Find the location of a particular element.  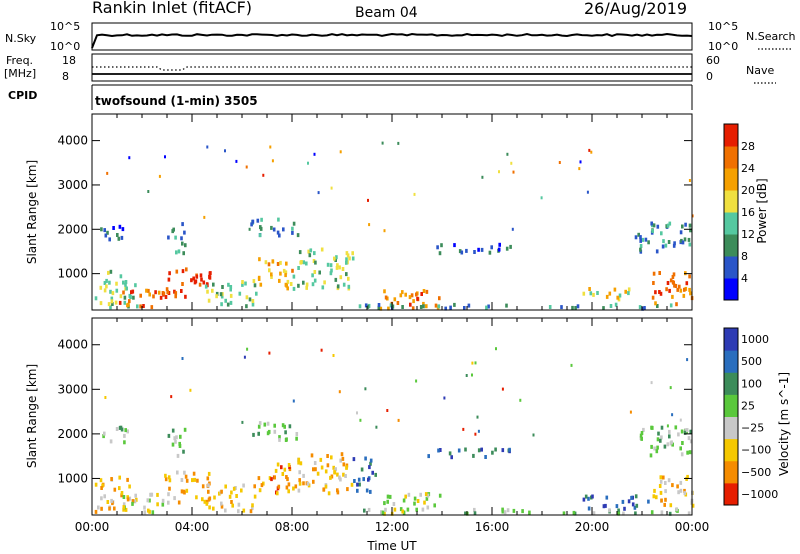

colorbar-swatch is located at coordinates (731, 157).